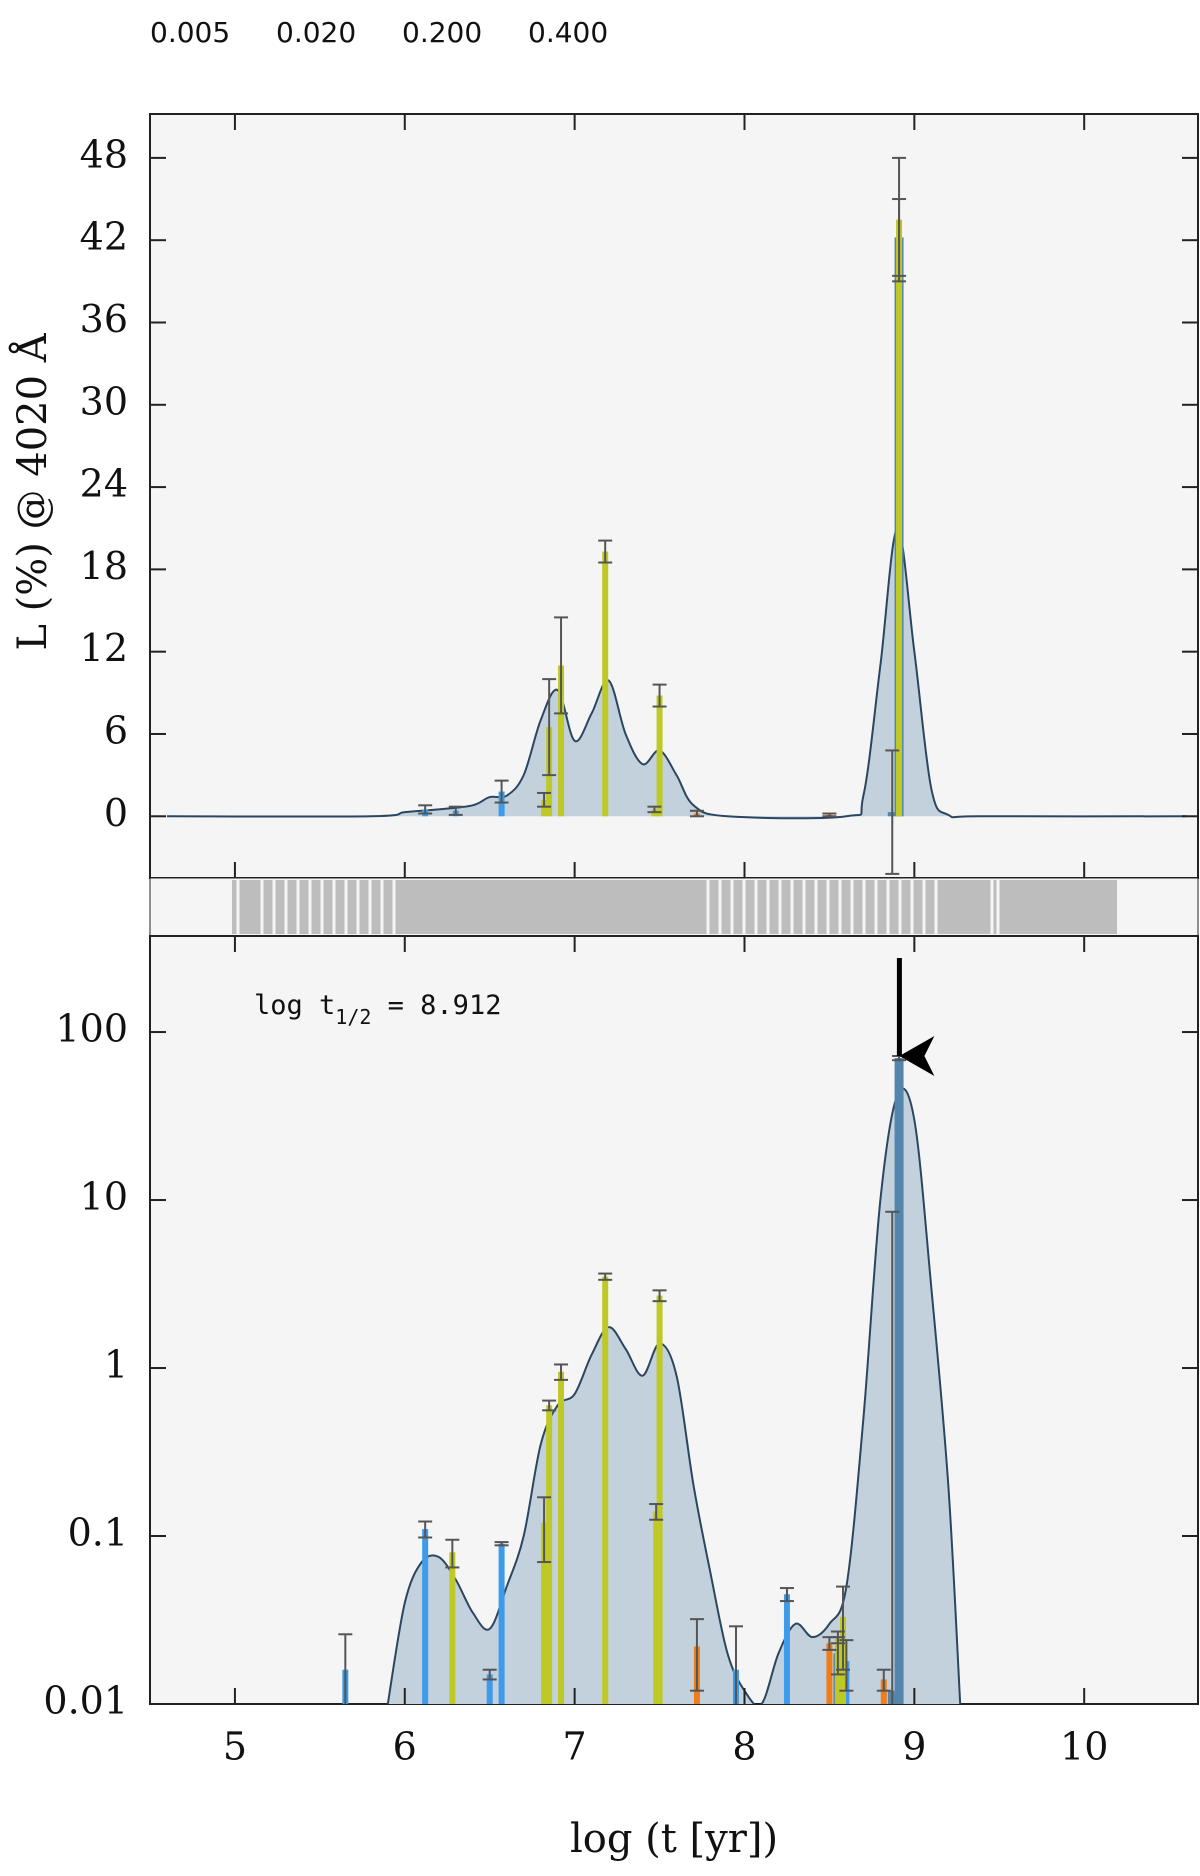 This screenshot has height=1876, width=1200. Describe the element at coordinates (91, 1029) in the screenshot. I see `y-tick-label: 100` at that location.